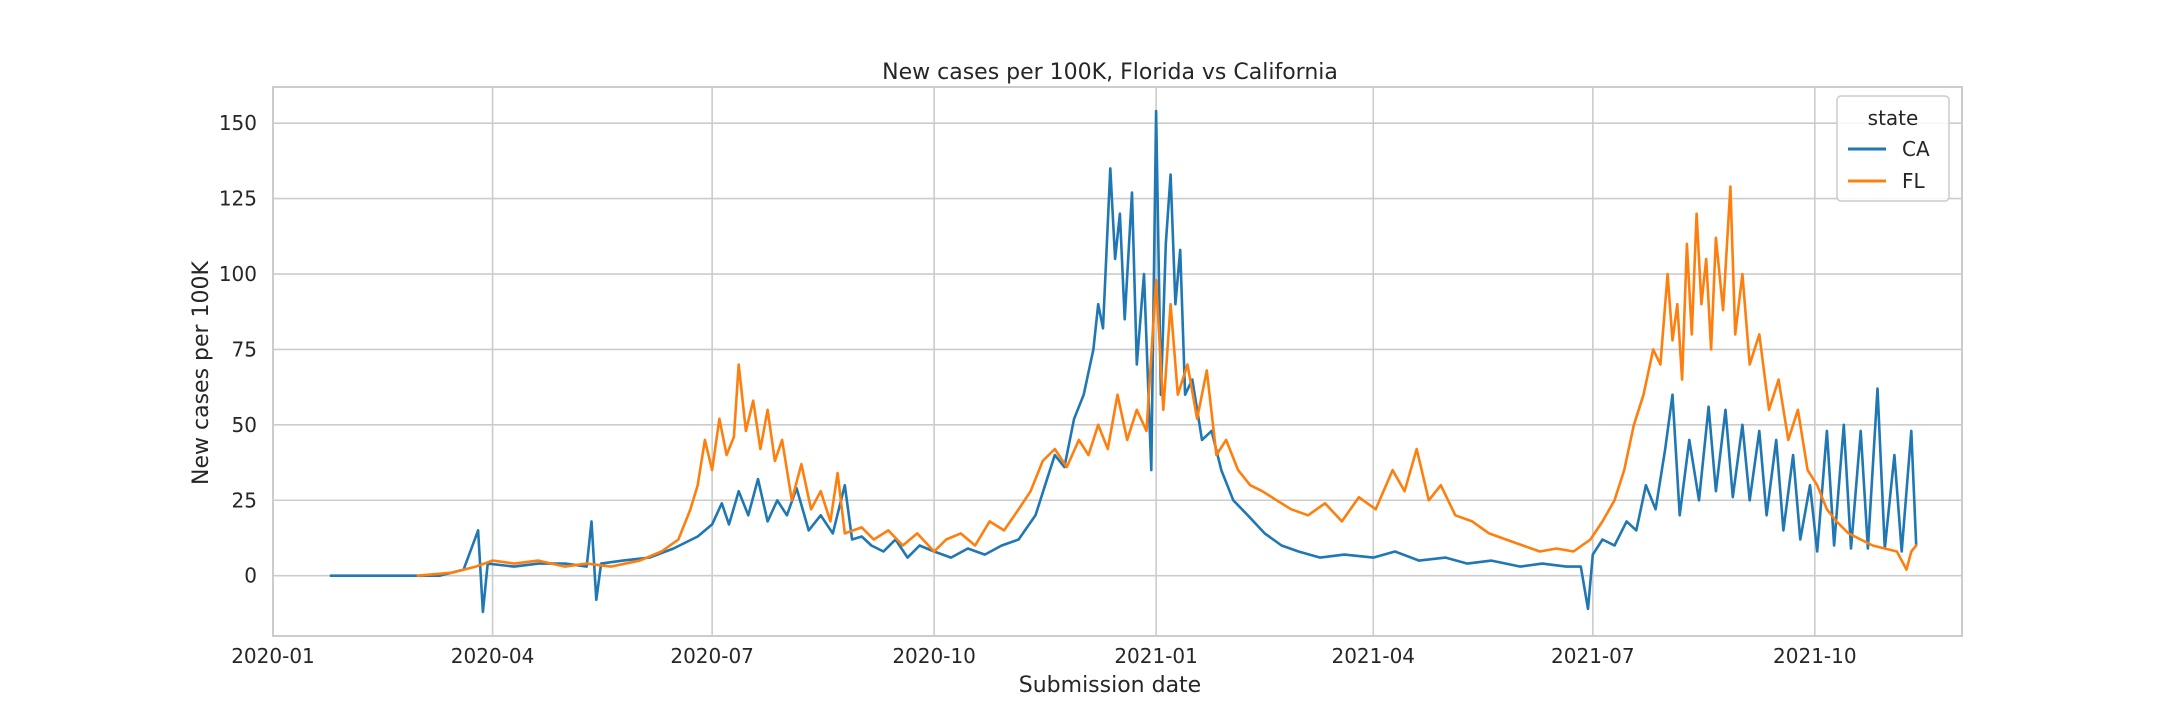 Image resolution: width=2160 pixels, height=720 pixels. Describe the element at coordinates (244, 500) in the screenshot. I see `y-tick-label: 25` at that location.